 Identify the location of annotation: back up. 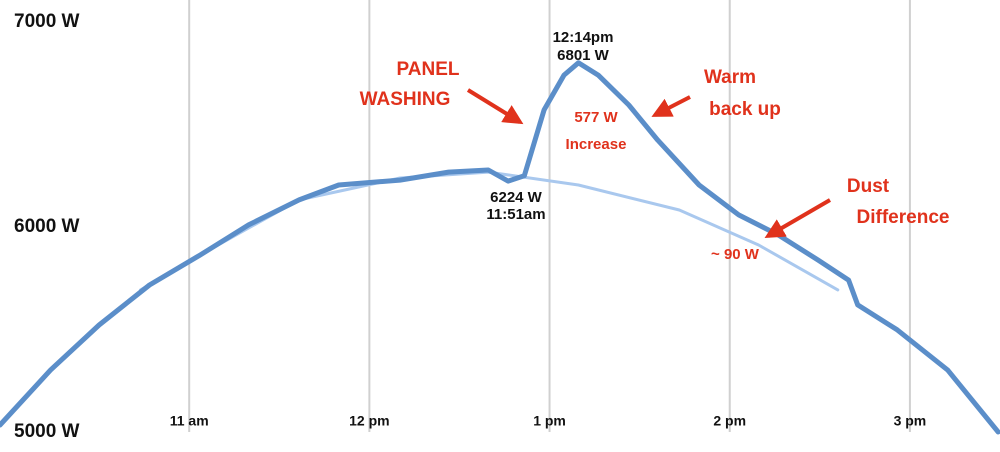
(745, 109).